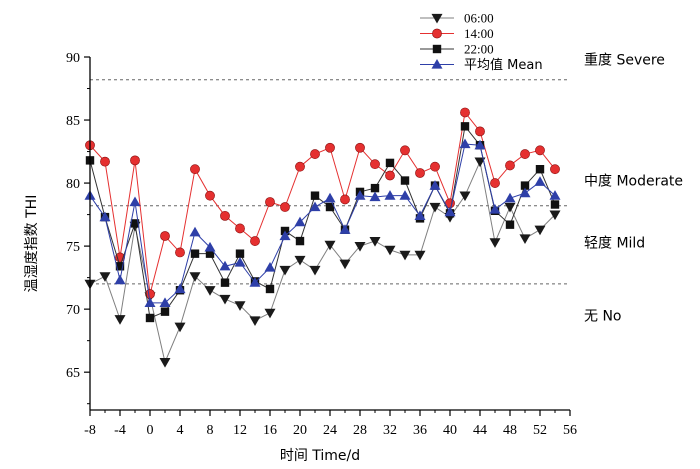  Describe the element at coordinates (479, 49) in the screenshot. I see `legend-label: 22:00` at that location.